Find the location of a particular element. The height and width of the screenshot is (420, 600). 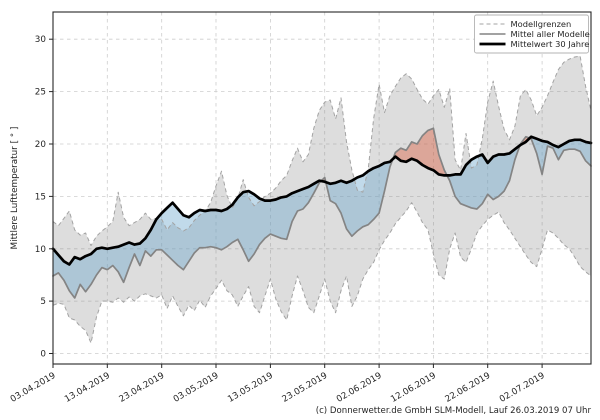

x-tick-label: 12.06.2019 is located at coordinates (413, 388).